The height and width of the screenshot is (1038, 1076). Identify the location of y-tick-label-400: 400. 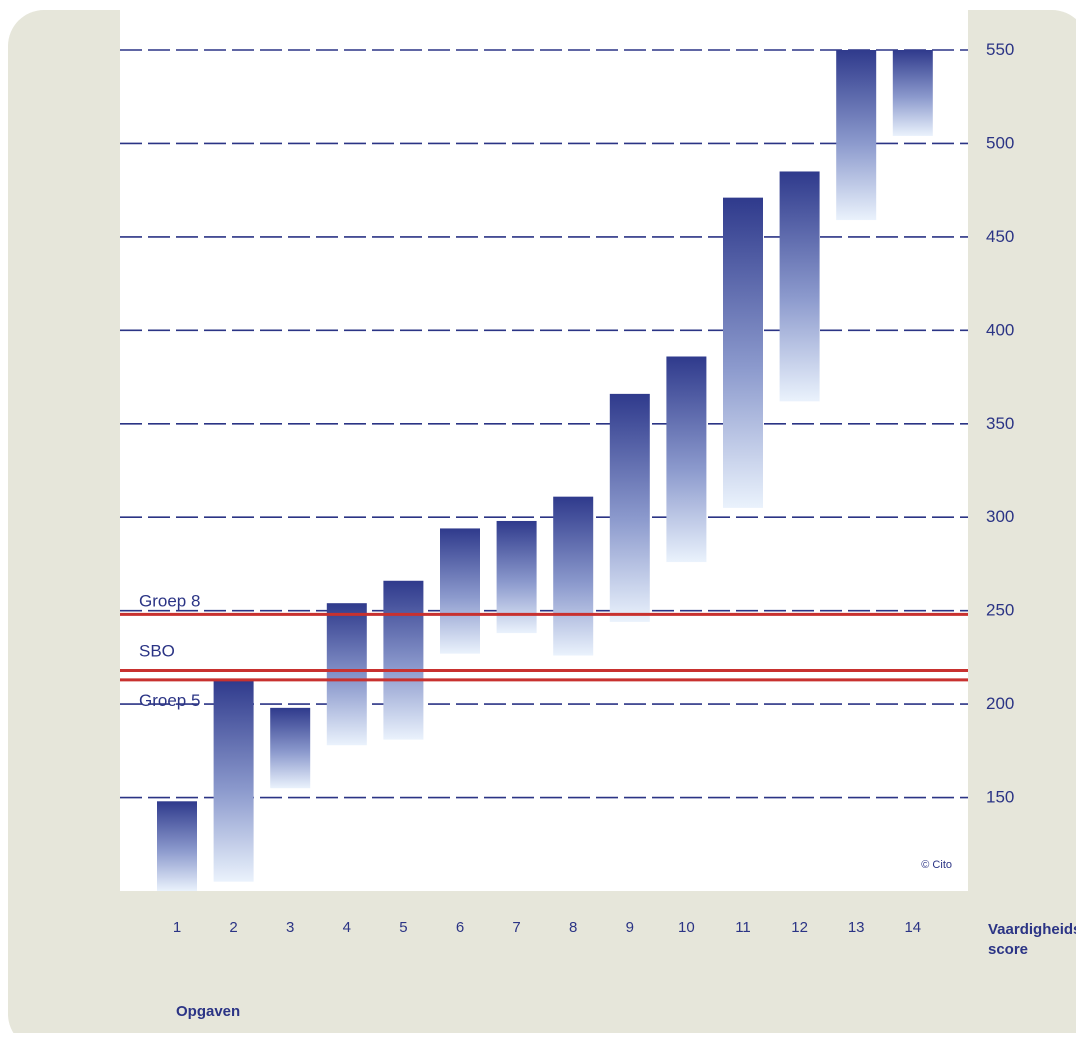
(1000, 329).